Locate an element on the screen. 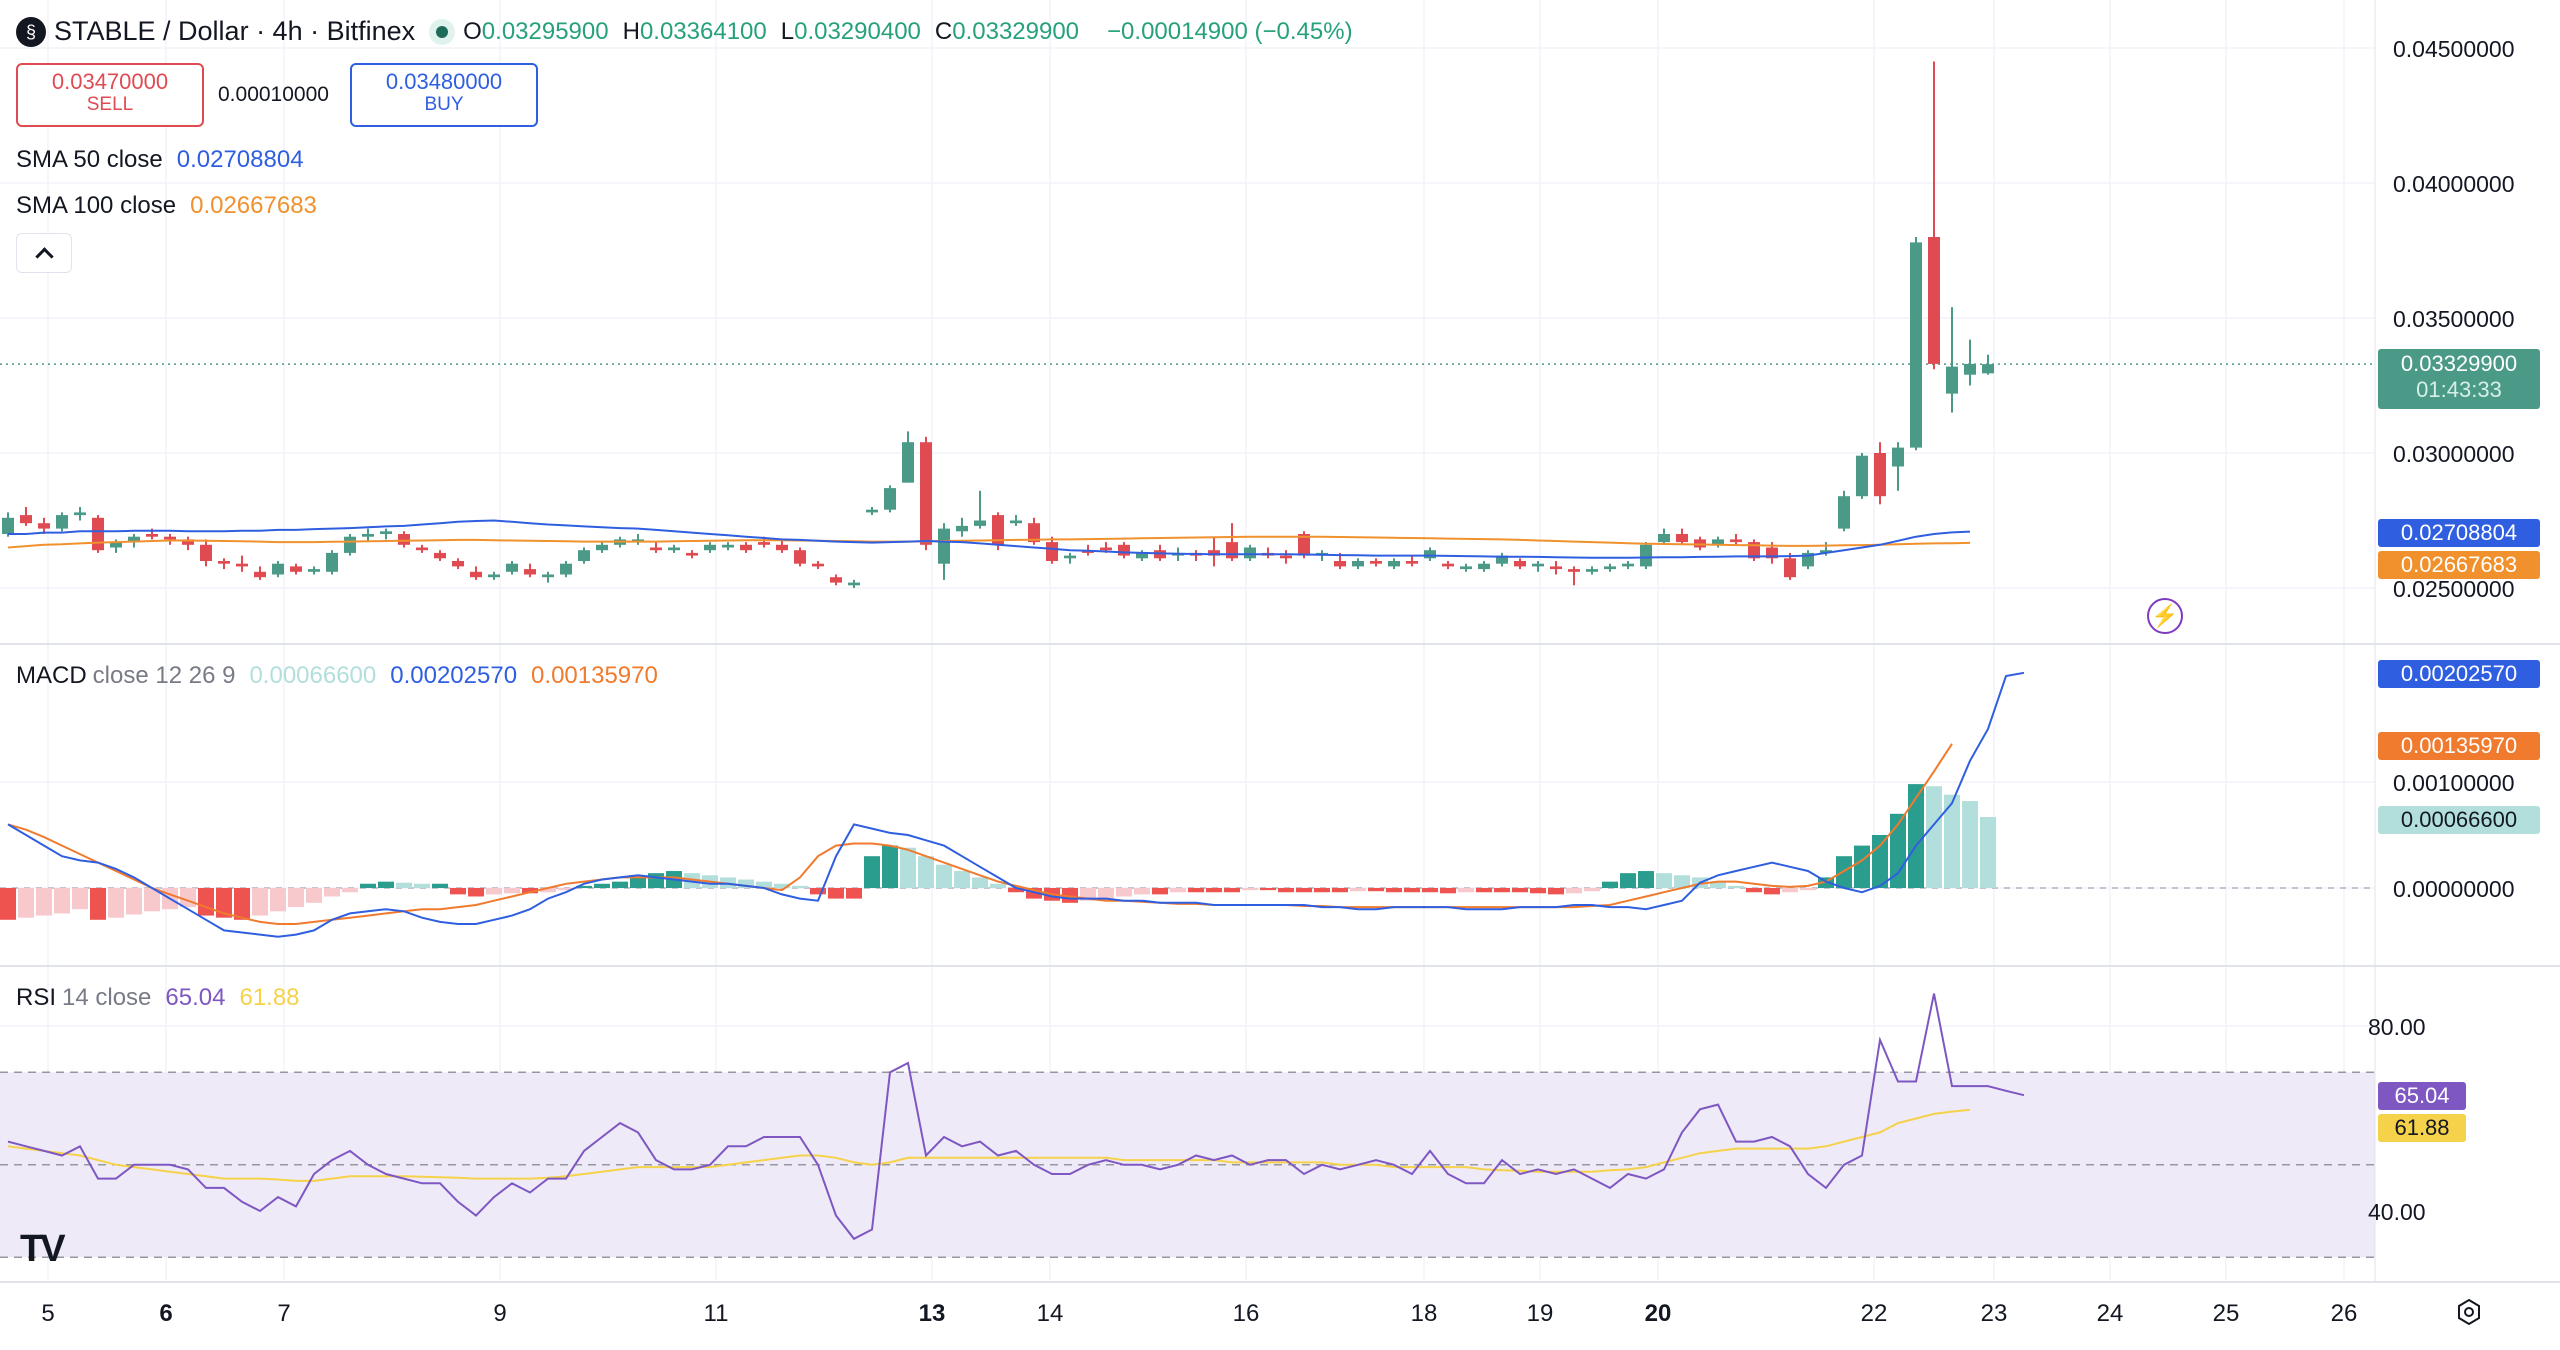 This screenshot has height=1350, width=2560. time-axis-label: 16 is located at coordinates (1246, 1313).